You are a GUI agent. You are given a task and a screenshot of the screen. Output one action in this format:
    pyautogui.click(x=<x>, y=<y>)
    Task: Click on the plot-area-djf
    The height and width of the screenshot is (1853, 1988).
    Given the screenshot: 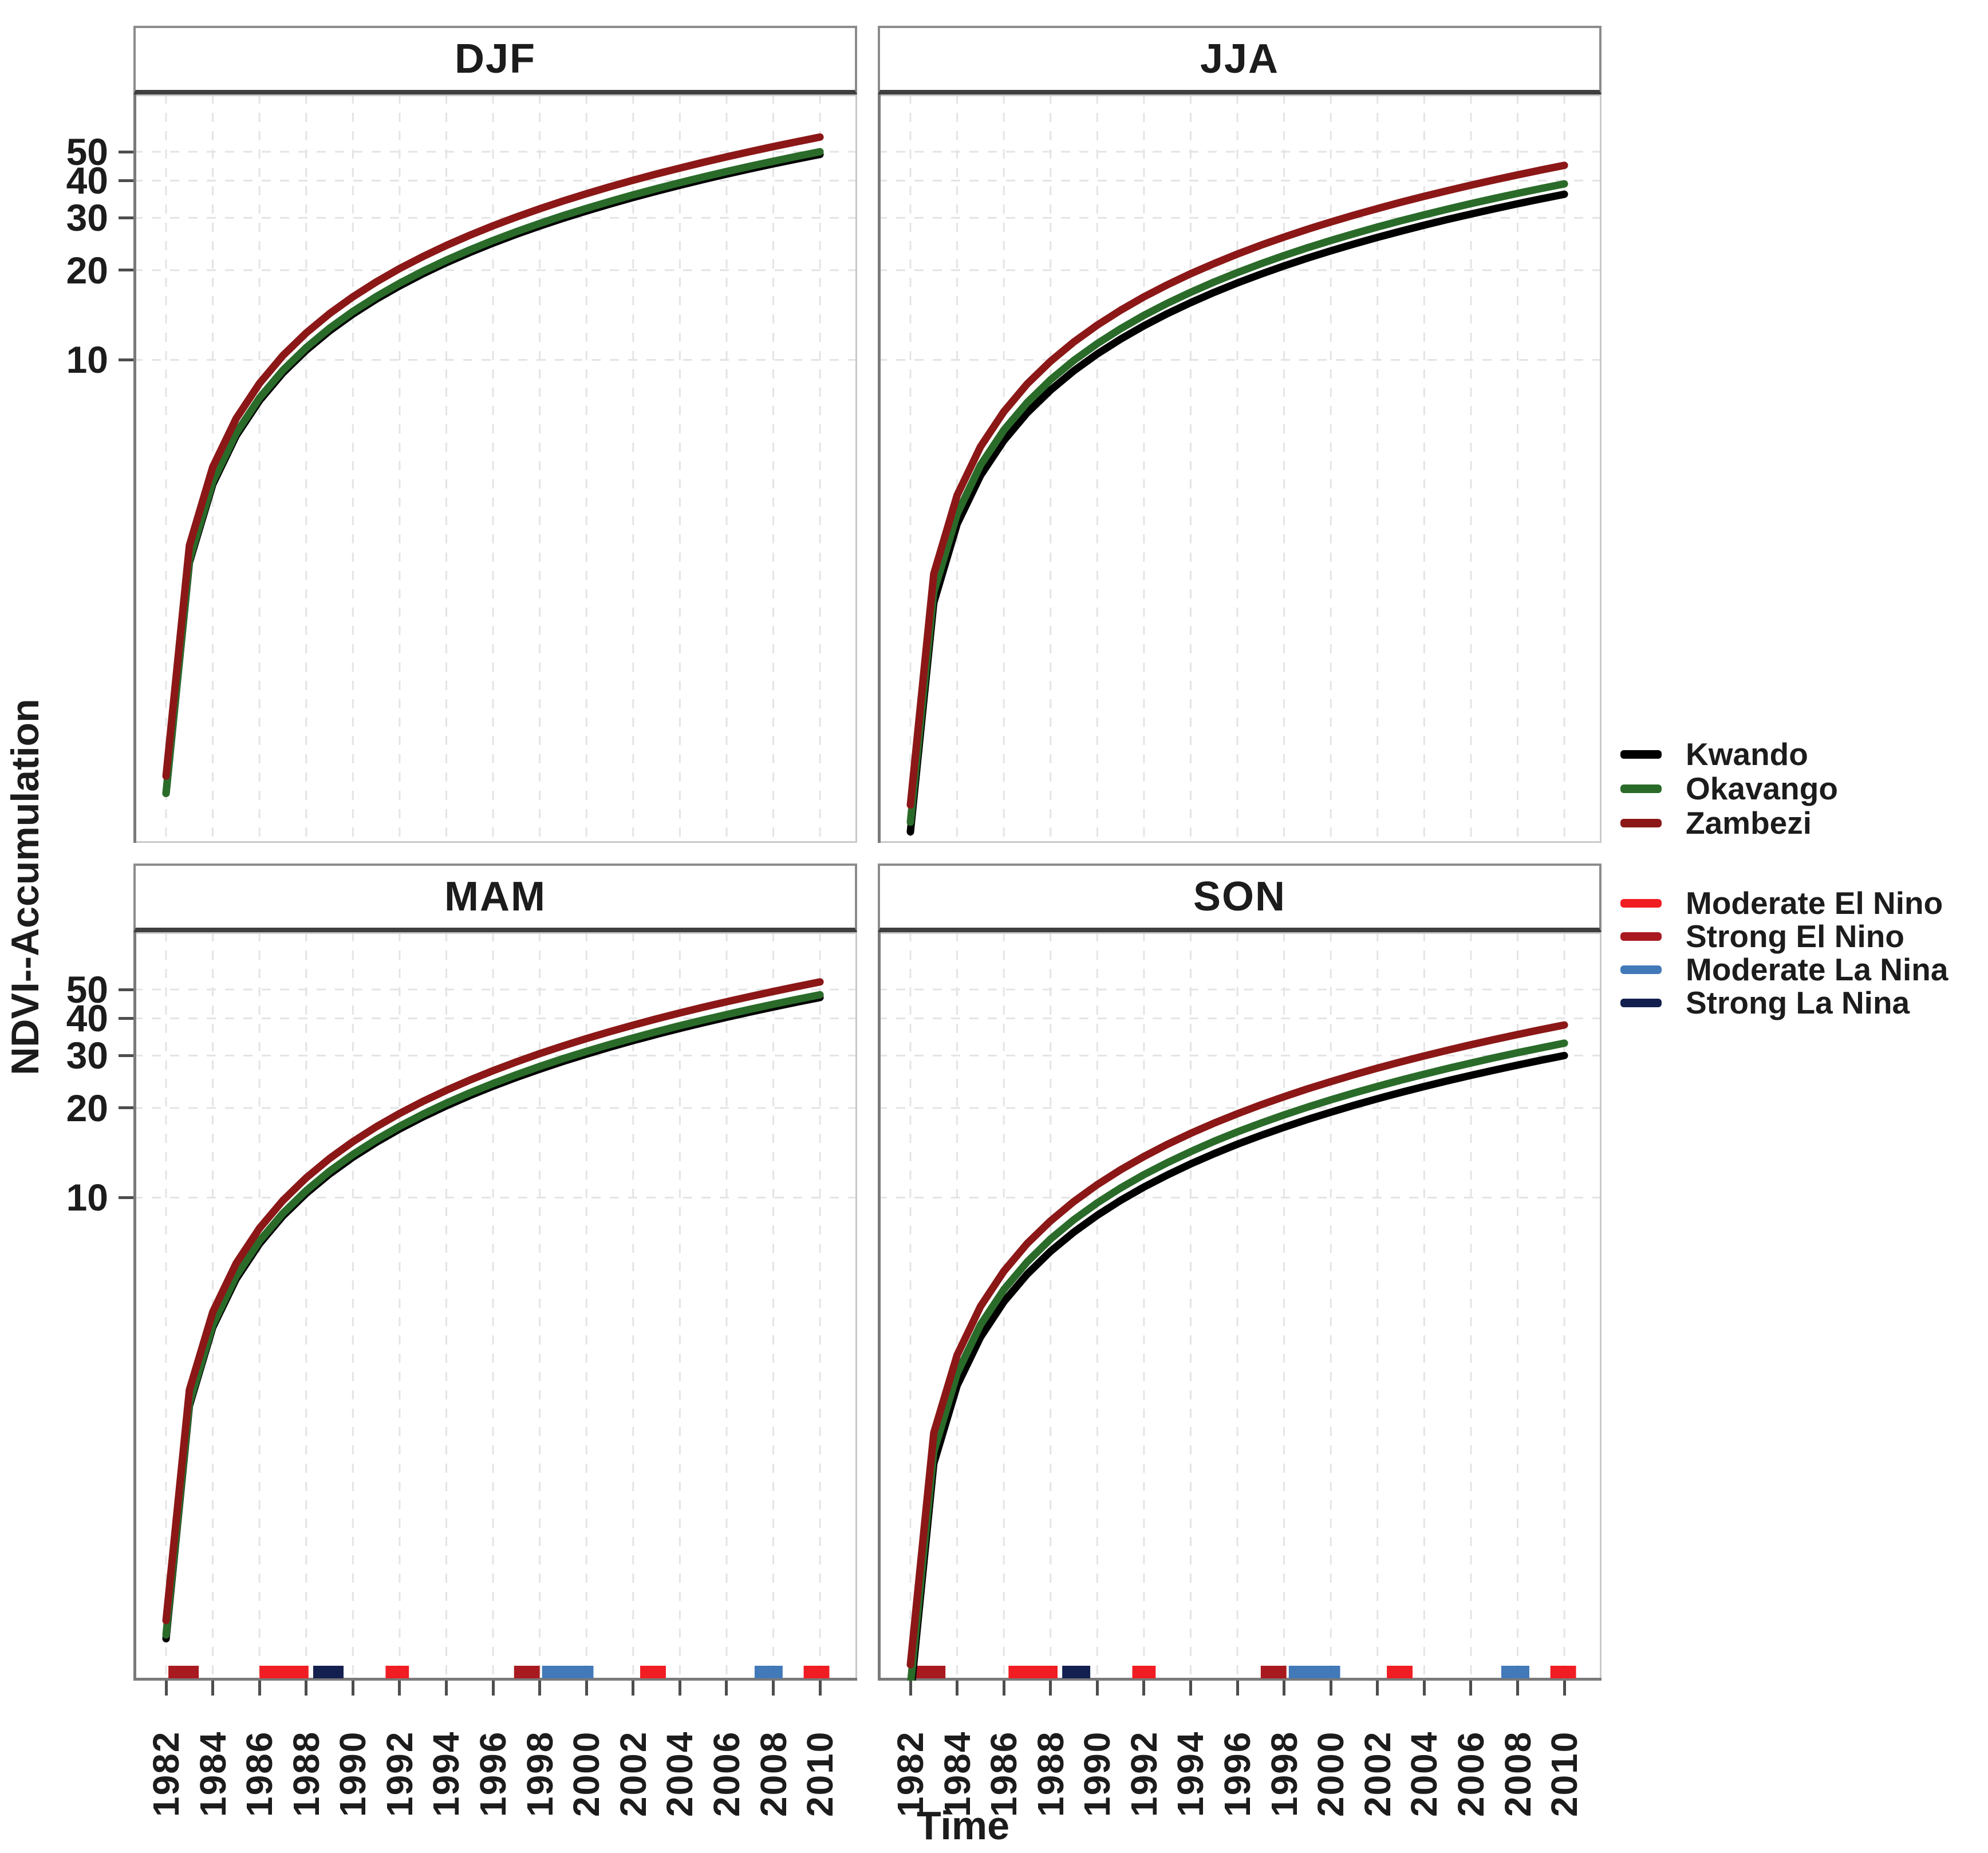 What is the action you would take?
    pyautogui.click(x=495, y=468)
    